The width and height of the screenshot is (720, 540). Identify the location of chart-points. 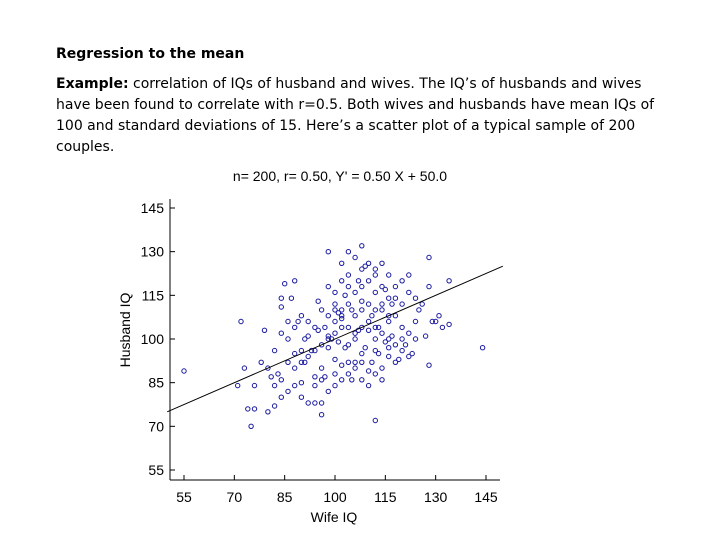
(333, 336).